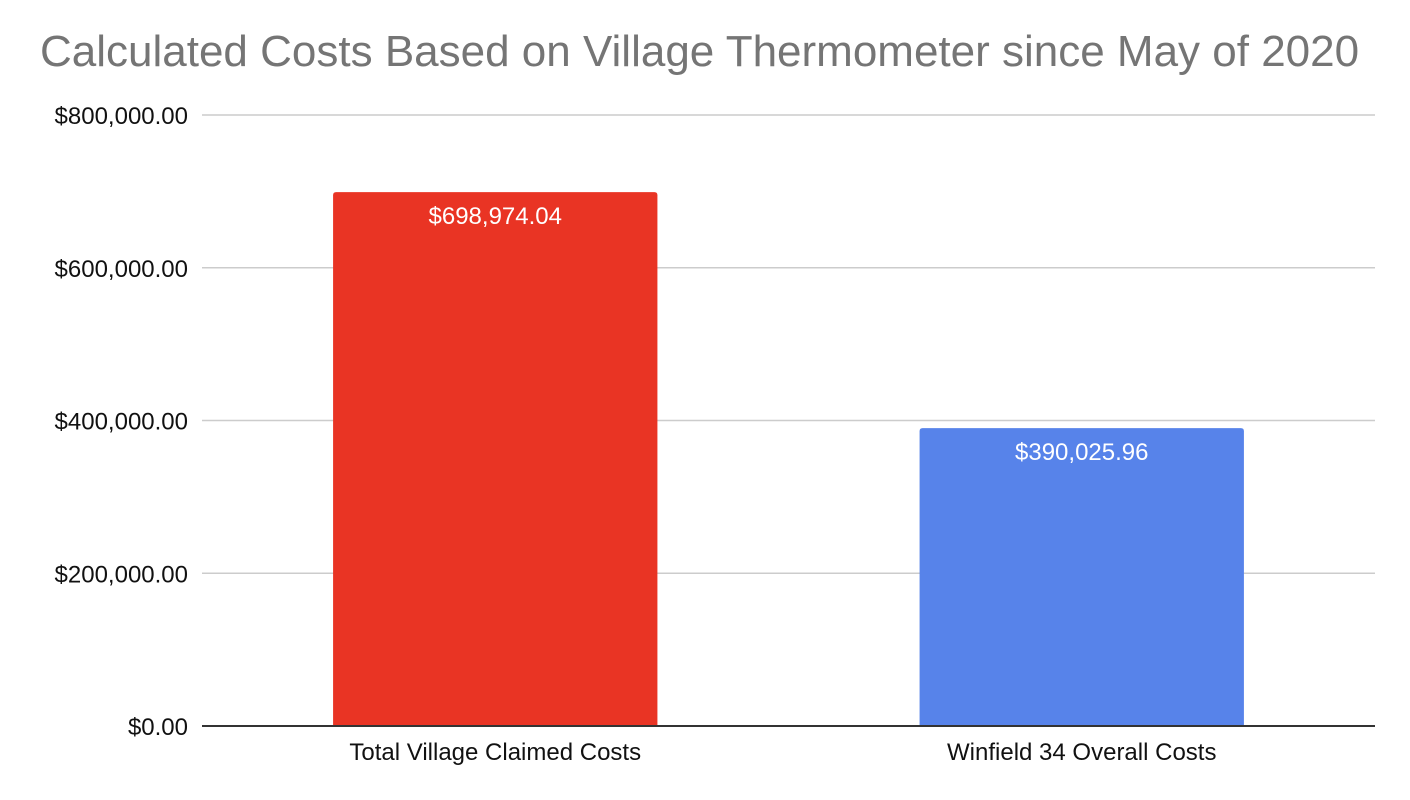 This screenshot has height=800, width=1410. Describe the element at coordinates (121, 269) in the screenshot. I see `y-tick-label-3: $600,000.00` at that location.